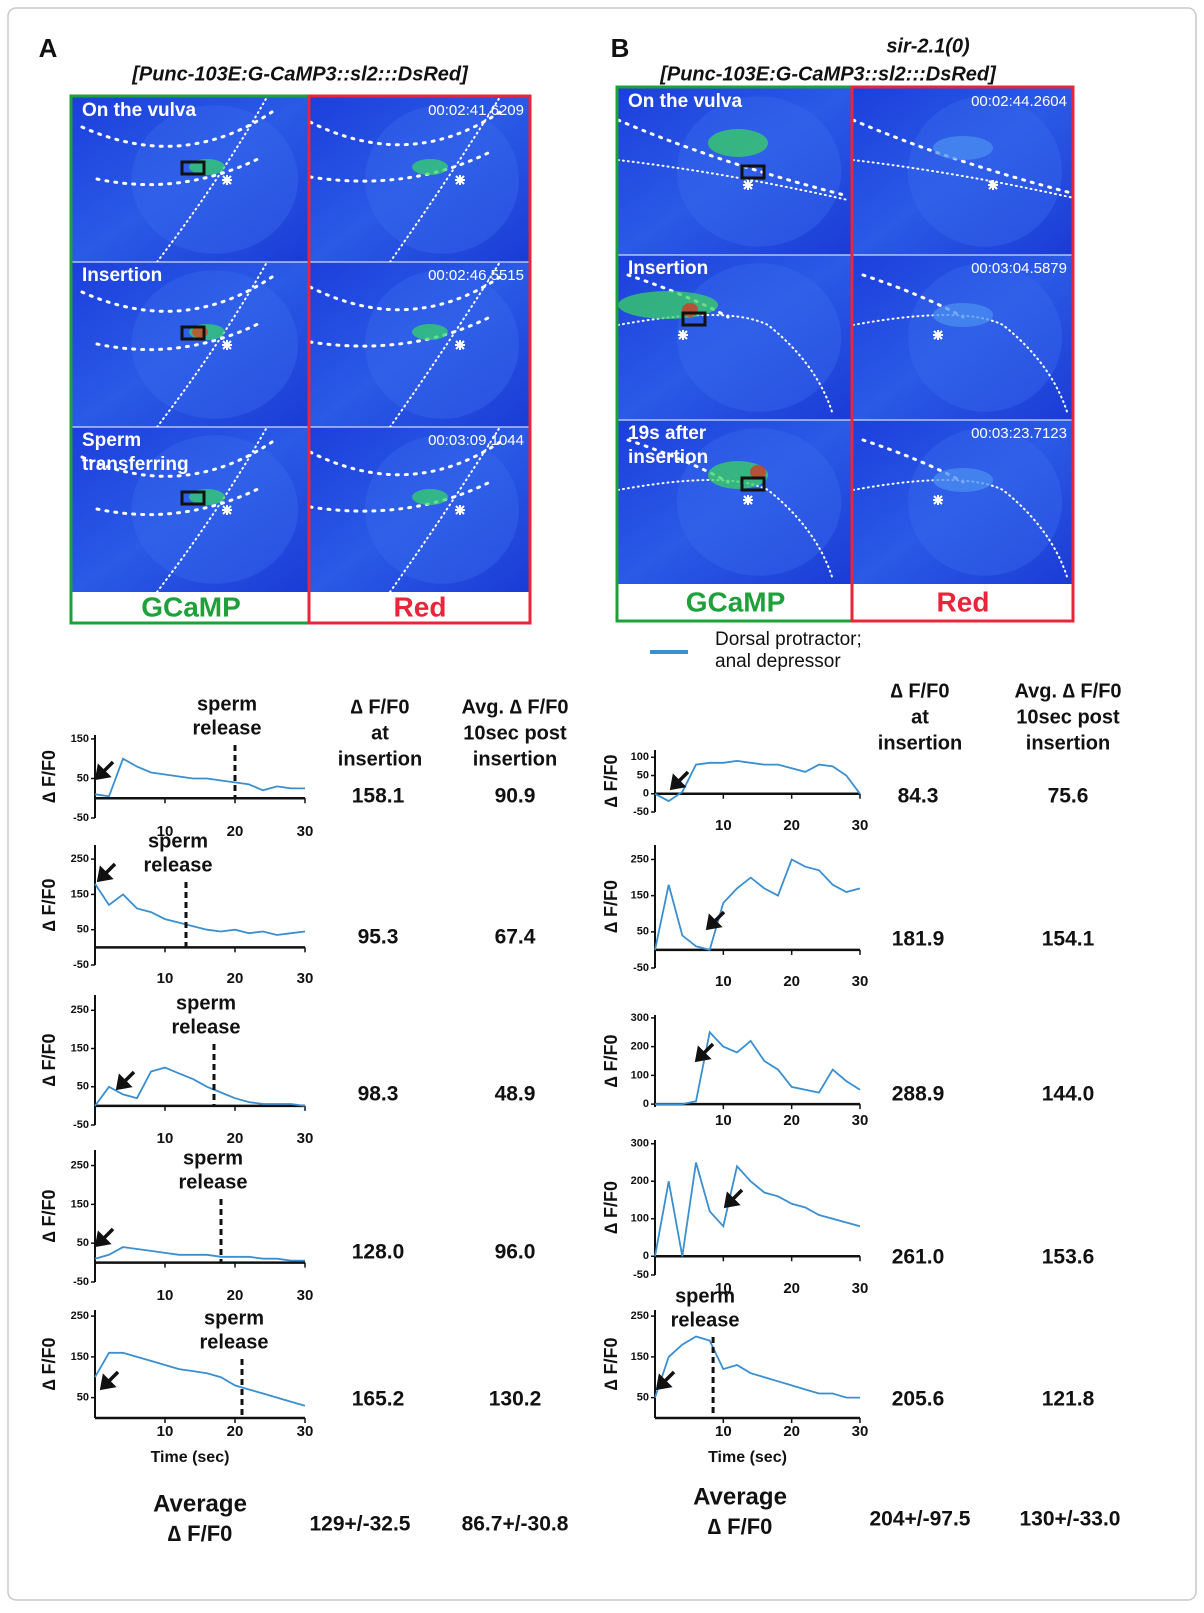 This screenshot has width=1204, height=1613. Describe the element at coordinates (1068, 1399) in the screenshot. I see `value-avg-post: 121.8` at that location.